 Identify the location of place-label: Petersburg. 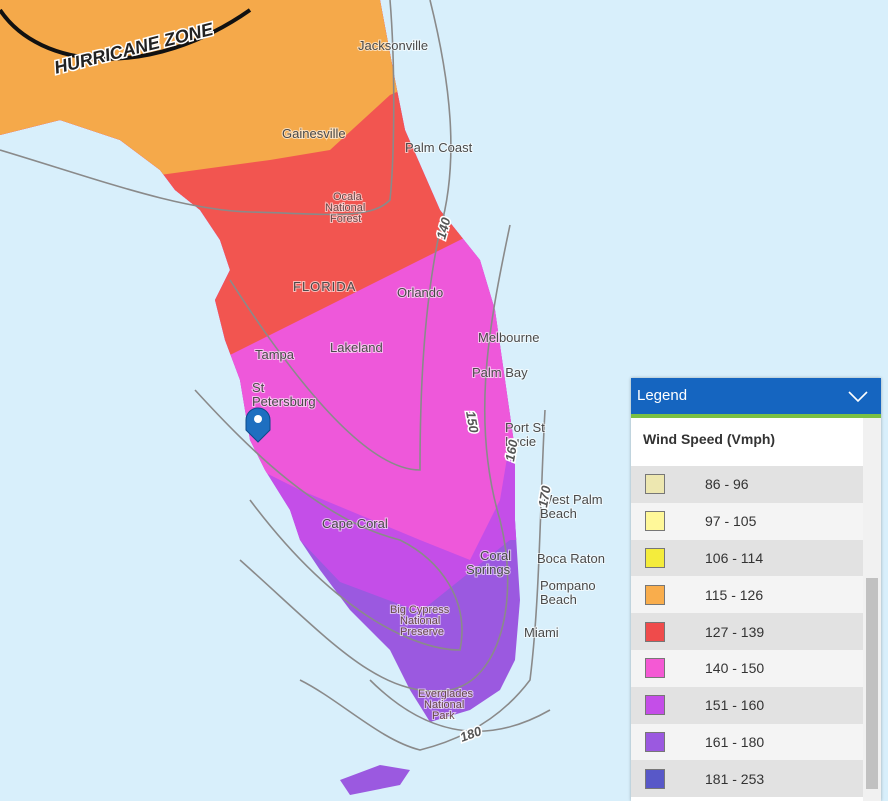
(284, 401).